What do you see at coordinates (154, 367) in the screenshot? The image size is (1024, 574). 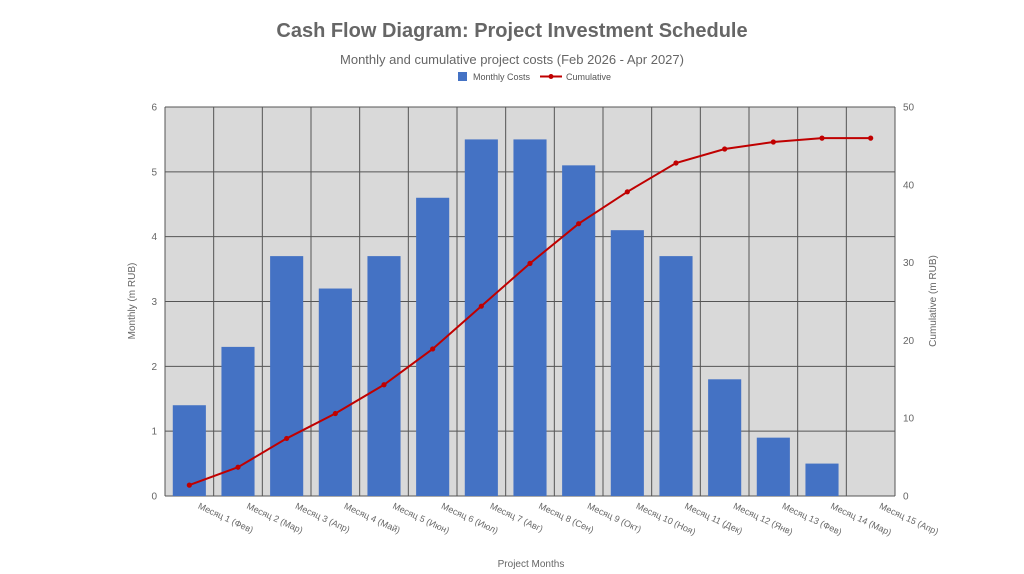 I see `y-tick-label: 2` at bounding box center [154, 367].